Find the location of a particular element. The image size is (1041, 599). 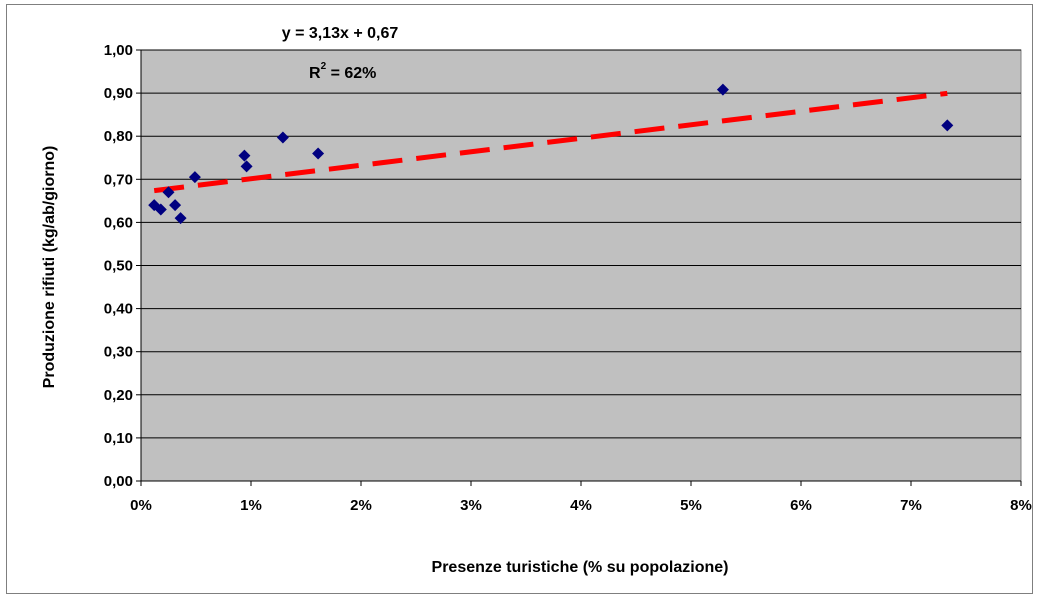

y-tick-label: 0,30 is located at coordinates (118, 352).